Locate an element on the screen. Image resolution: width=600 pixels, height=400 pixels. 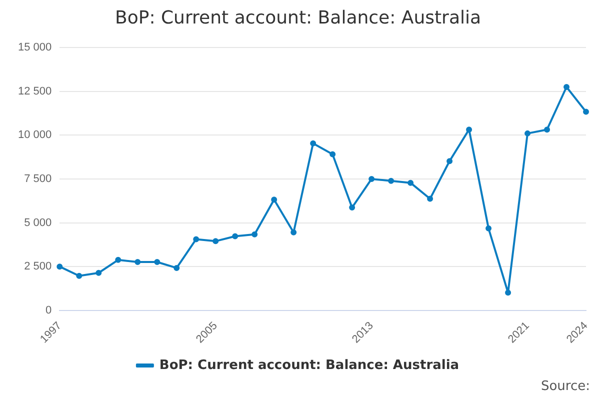
y-tick-label: 10 000 is located at coordinates (35, 135).